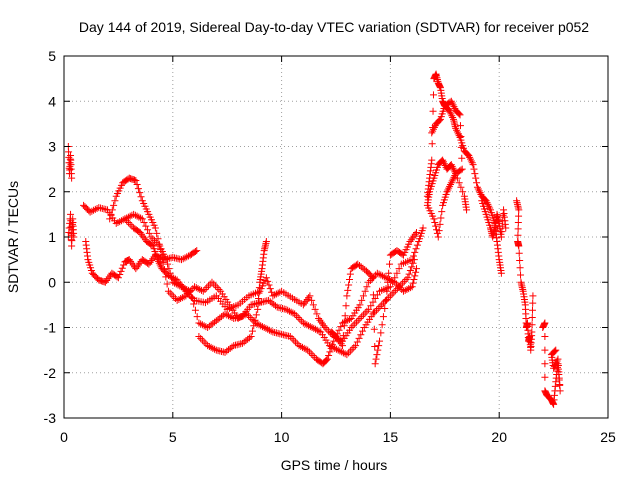 This screenshot has width=640, height=480. What do you see at coordinates (70, 162) in the screenshot?
I see `series-trace-a` at bounding box center [70, 162].